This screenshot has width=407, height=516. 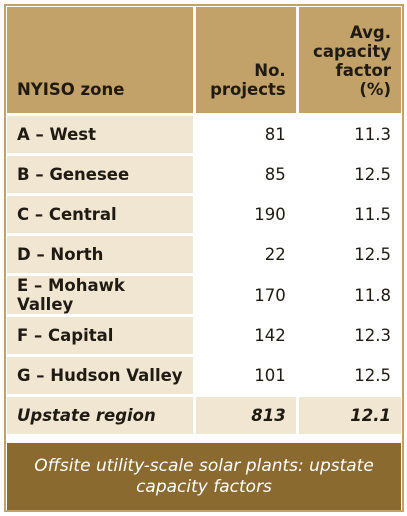 I want to click on capacity-cell: 12.3, so click(x=349, y=335).